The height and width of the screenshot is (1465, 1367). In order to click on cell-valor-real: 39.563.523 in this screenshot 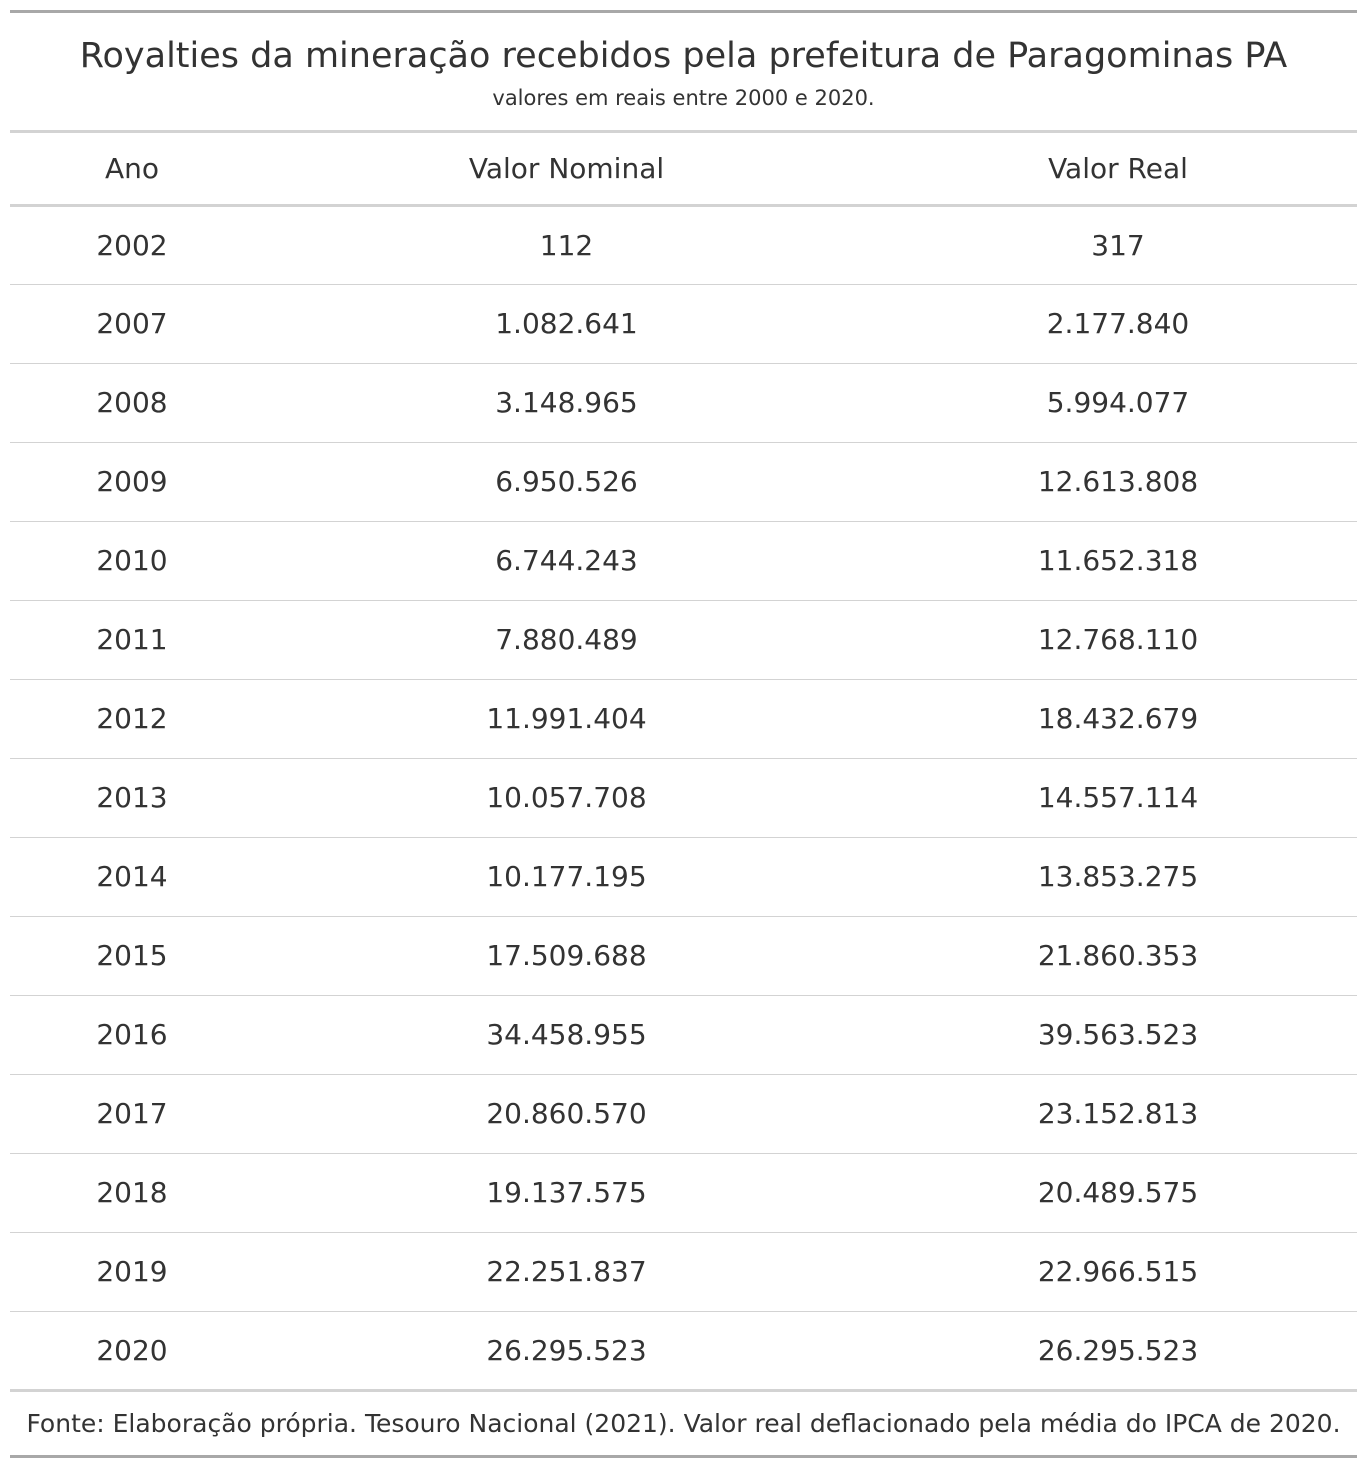, I will do `click(1118, 1034)`.